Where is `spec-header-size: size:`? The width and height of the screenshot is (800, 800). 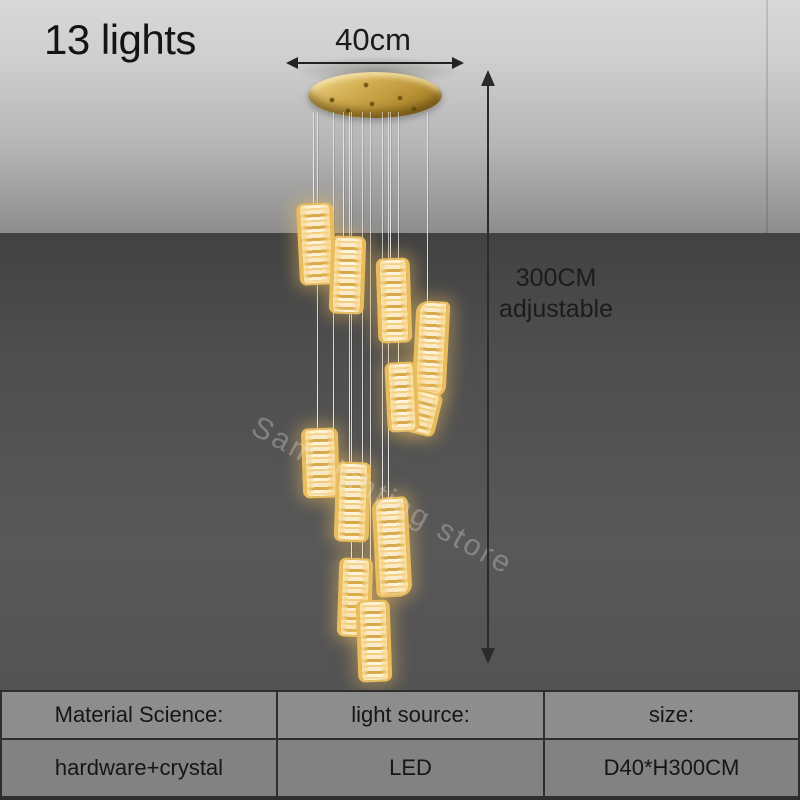 spec-header-size: size: is located at coordinates (671, 715).